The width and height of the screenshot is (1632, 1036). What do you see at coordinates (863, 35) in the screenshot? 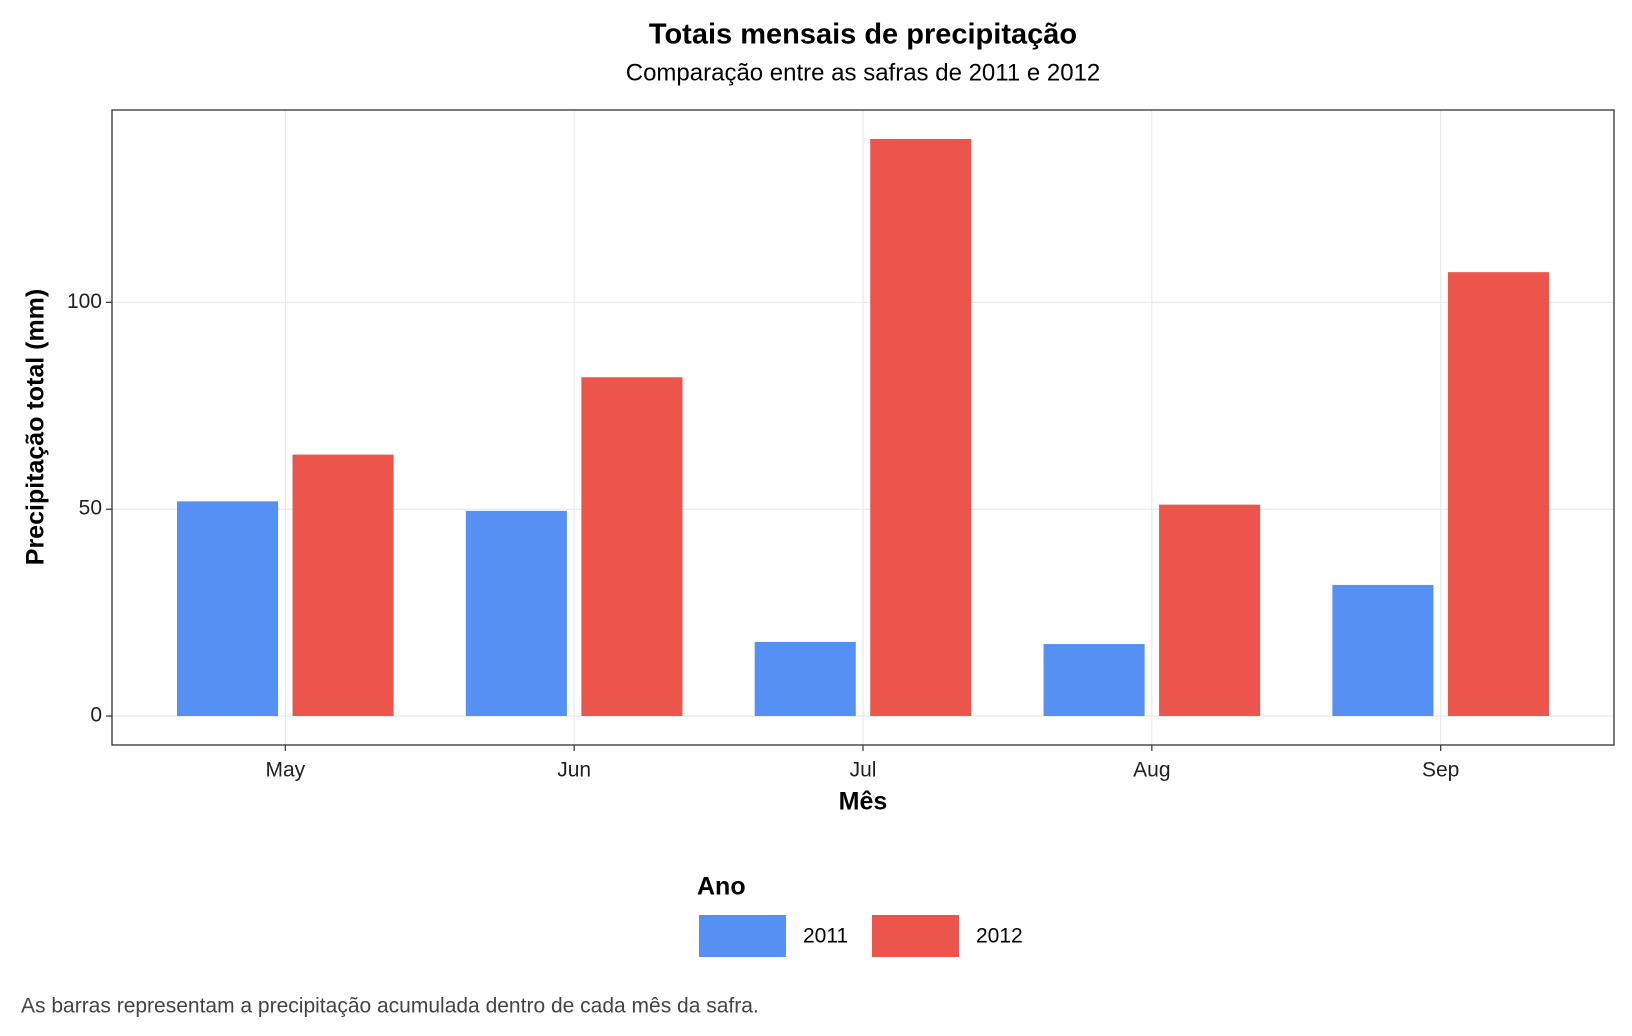
I see `chart-title: Totais mensais de precipitação` at bounding box center [863, 35].